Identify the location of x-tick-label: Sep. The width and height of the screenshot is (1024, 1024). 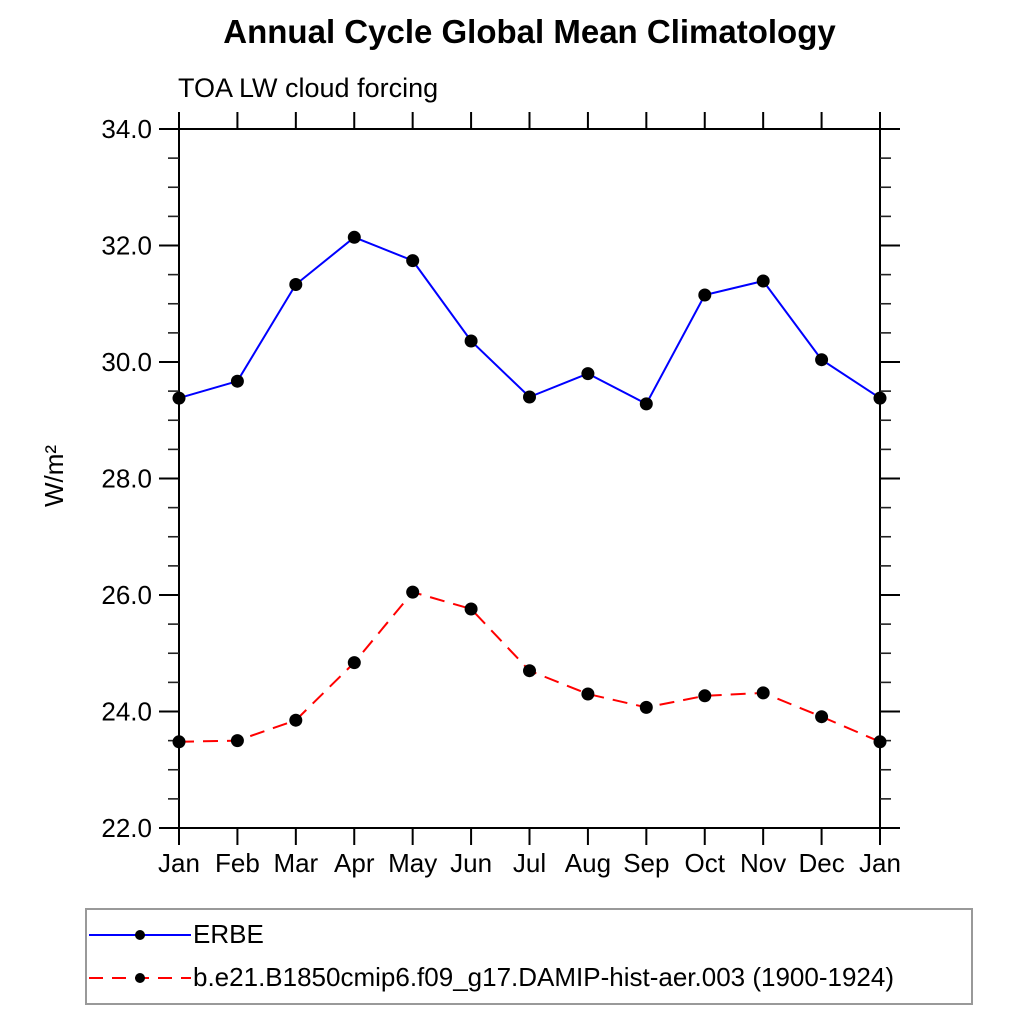
(646, 863).